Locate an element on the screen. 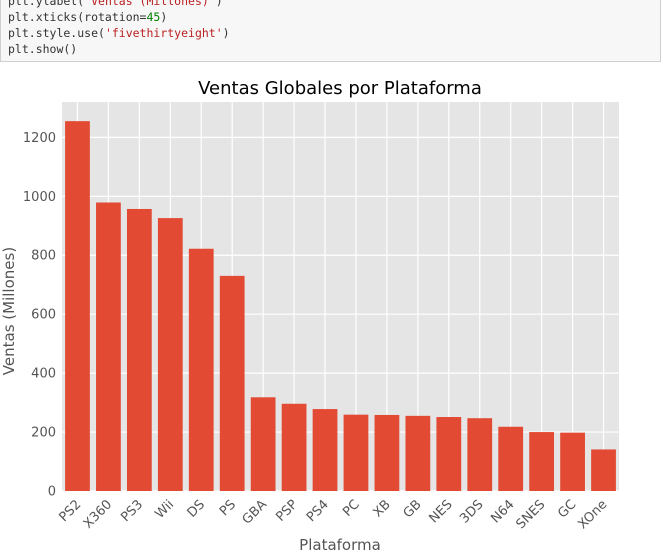 This screenshot has width=663, height=555. code-token: 45 is located at coordinates (153, 17).